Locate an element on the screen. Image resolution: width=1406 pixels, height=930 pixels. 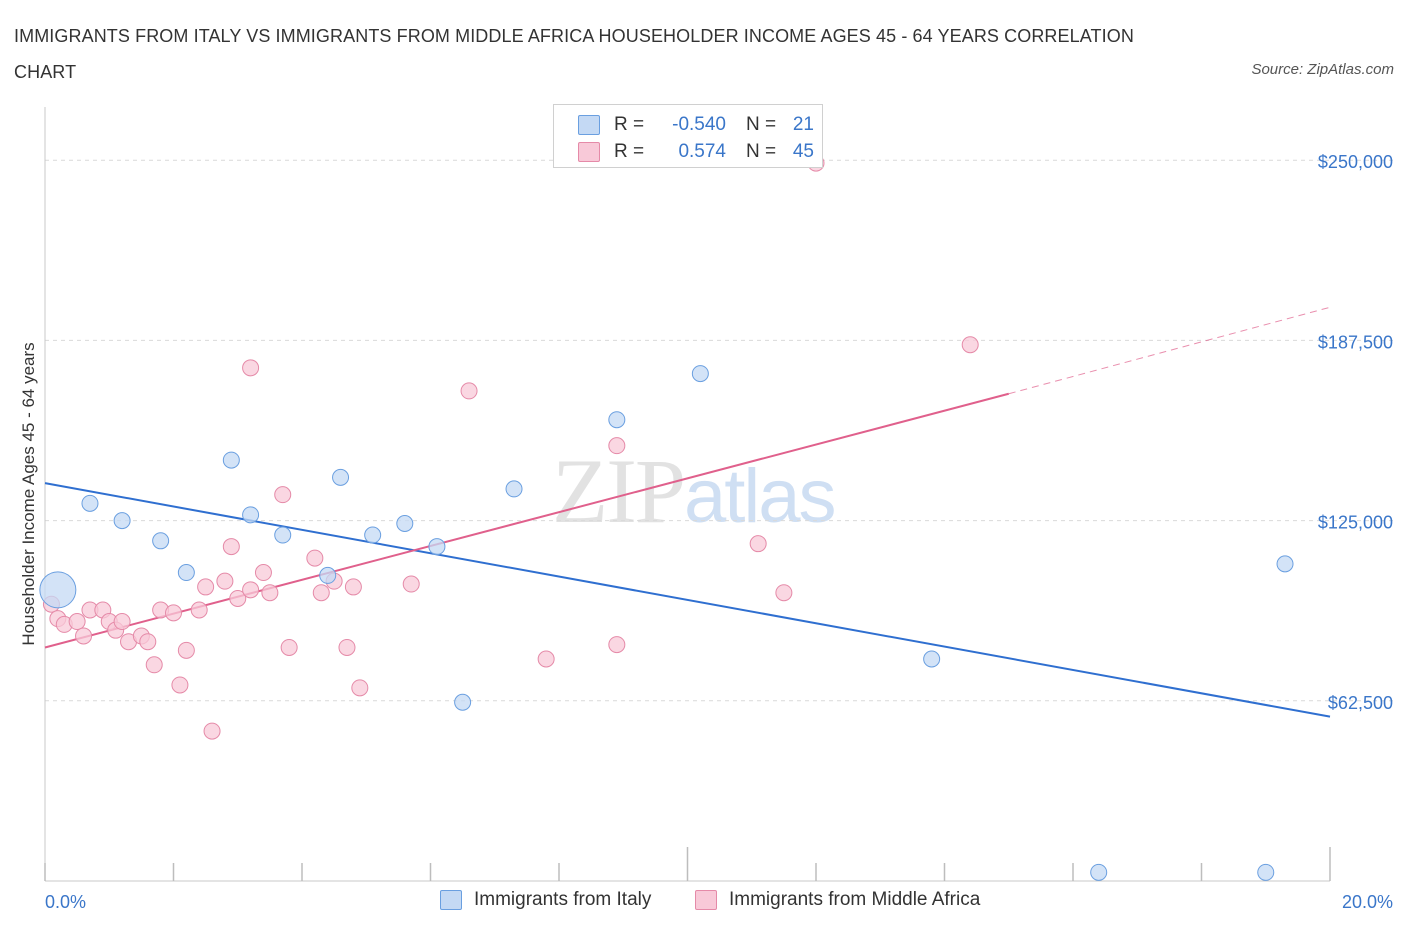
watermark-atlas: atlas is located at coordinates (760, 496).